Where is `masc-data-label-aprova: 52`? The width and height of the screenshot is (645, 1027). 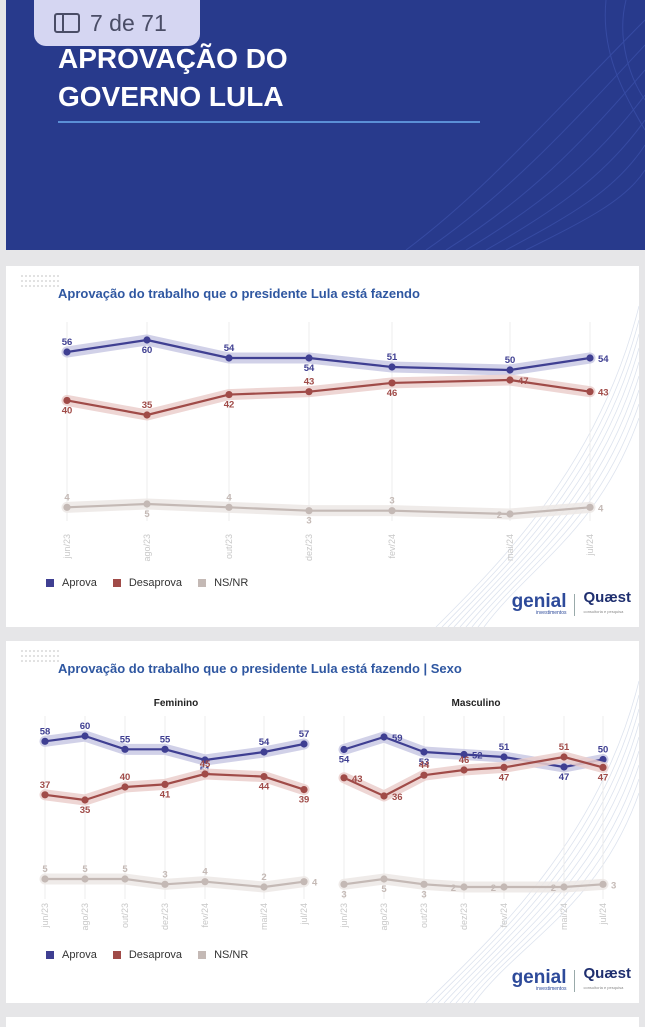 masc-data-label-aprova: 52 is located at coordinates (477, 756).